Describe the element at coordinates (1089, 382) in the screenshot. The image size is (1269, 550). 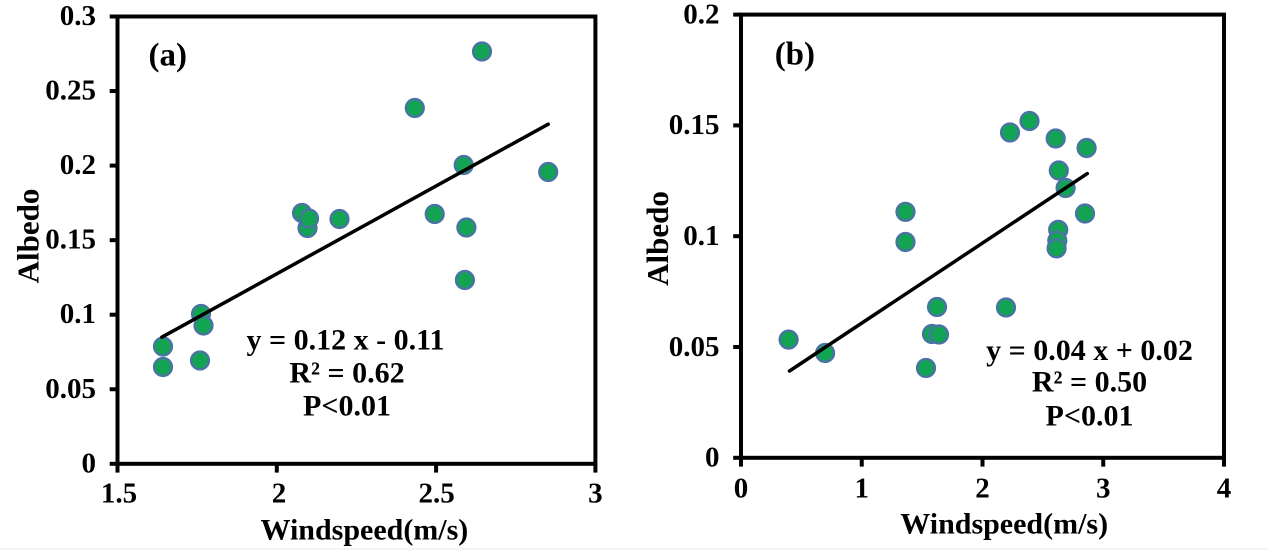
I see `svg-text: R² = 0.50` at that location.